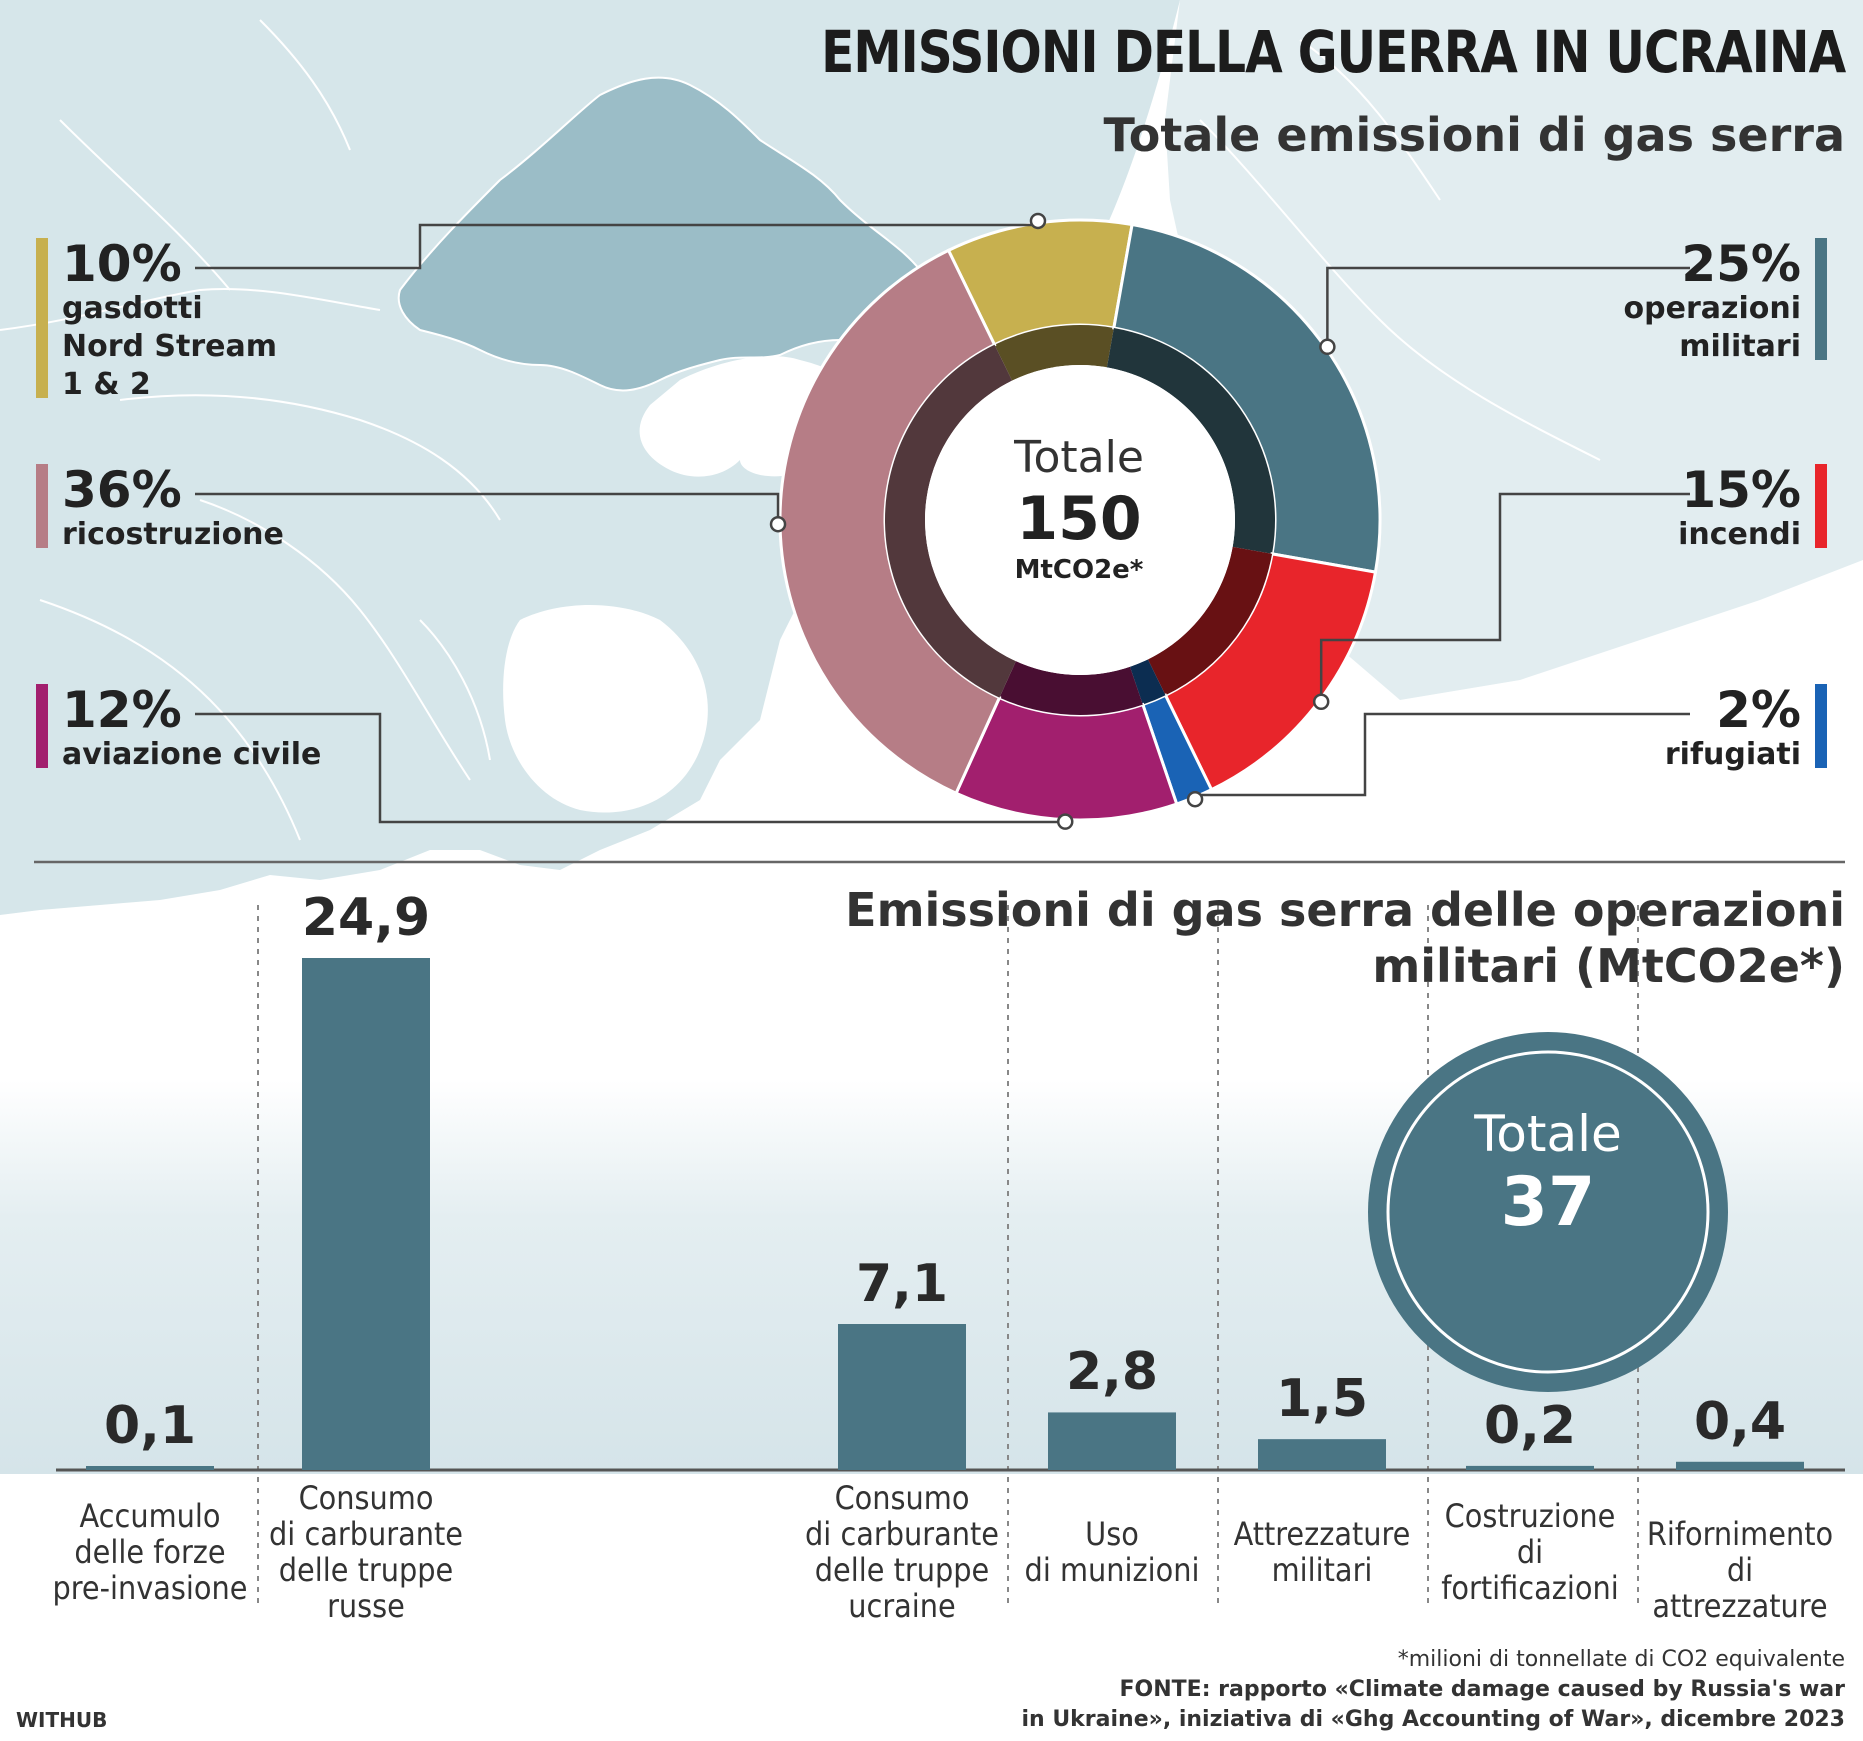 This screenshot has width=1863, height=1741. What do you see at coordinates (150, 1552) in the screenshot?
I see `bar-category-label: Accumulo delle forze pre-invasione` at bounding box center [150, 1552].